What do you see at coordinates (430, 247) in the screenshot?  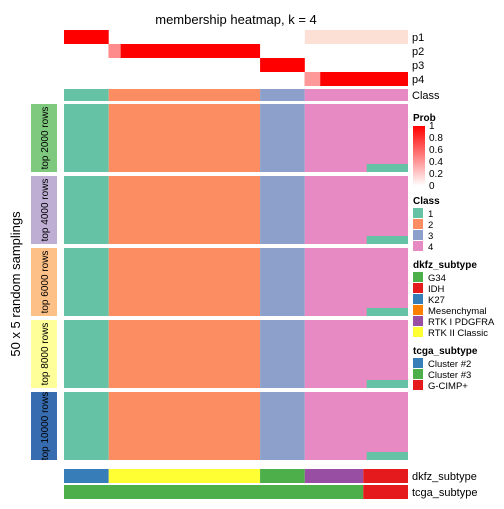 I see `legend-class-label-4: 4` at bounding box center [430, 247].